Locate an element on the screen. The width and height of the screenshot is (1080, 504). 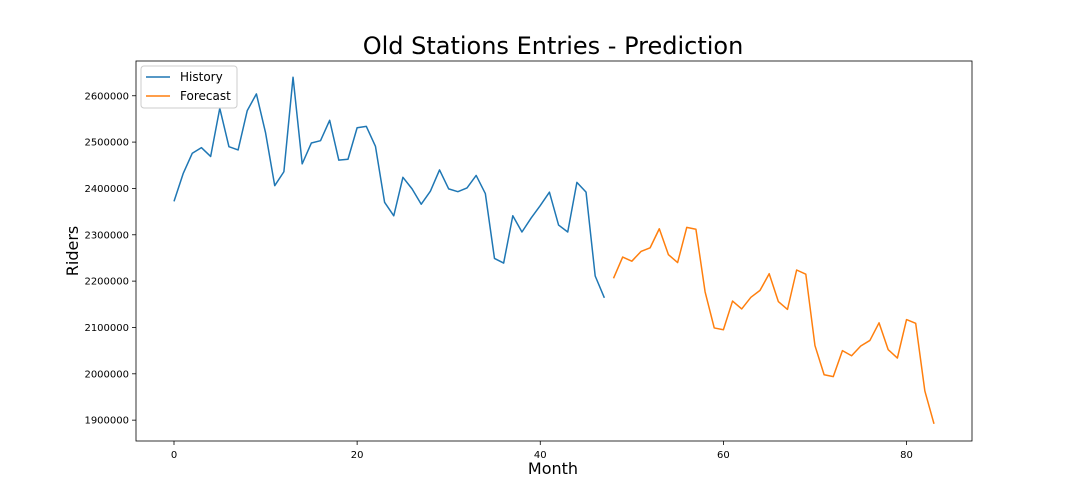
y-tick-label: 2000000 is located at coordinates (106, 374).